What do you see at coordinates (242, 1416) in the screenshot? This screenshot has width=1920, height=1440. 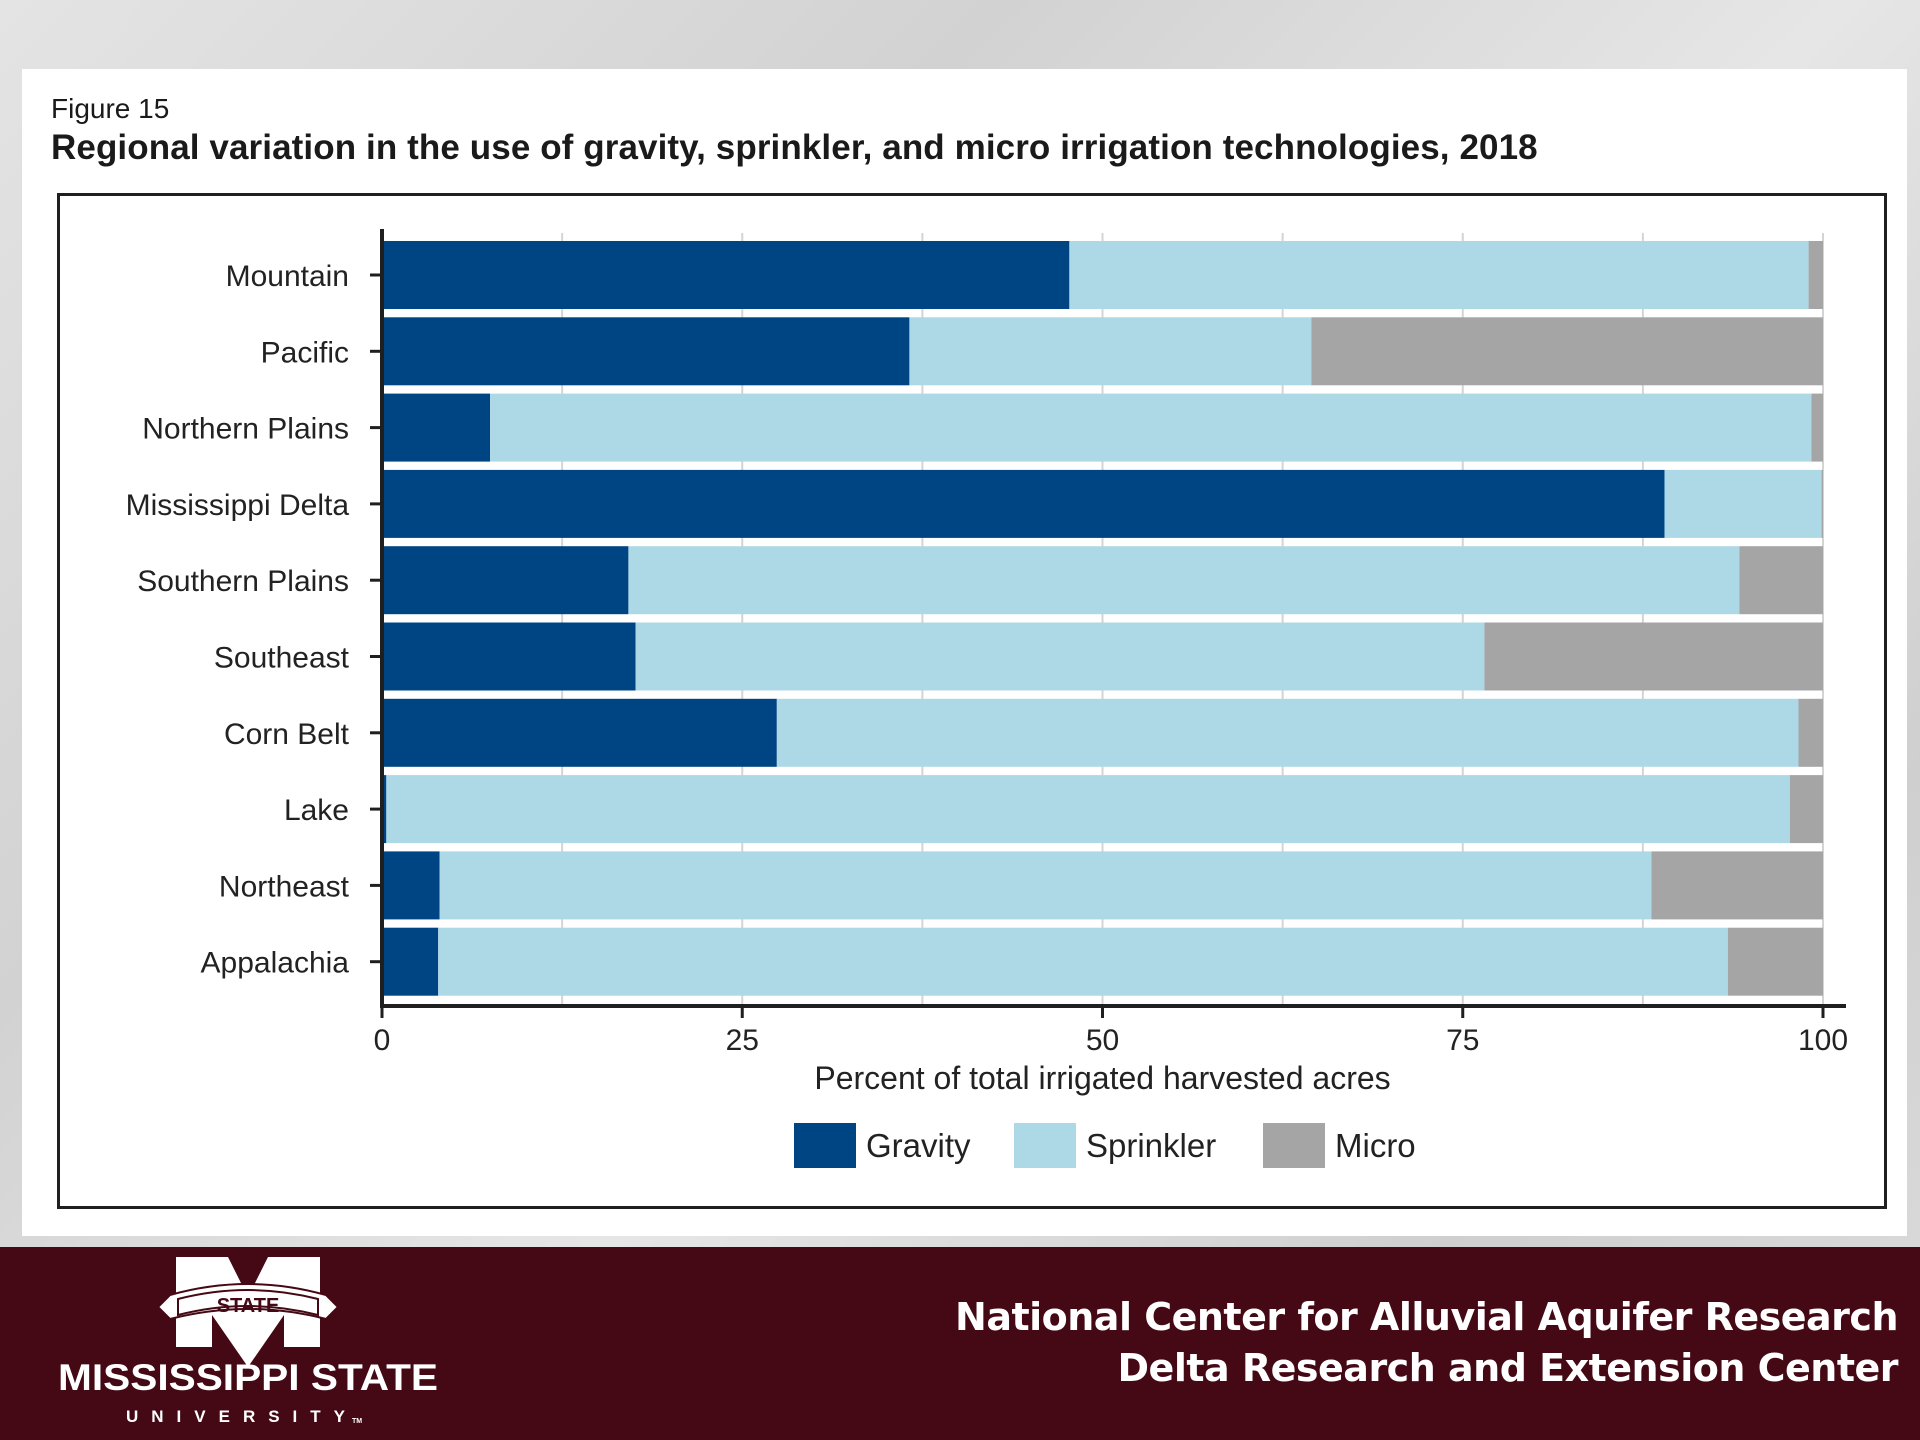 I see `logo-sub: UNIVERSITY` at bounding box center [242, 1416].